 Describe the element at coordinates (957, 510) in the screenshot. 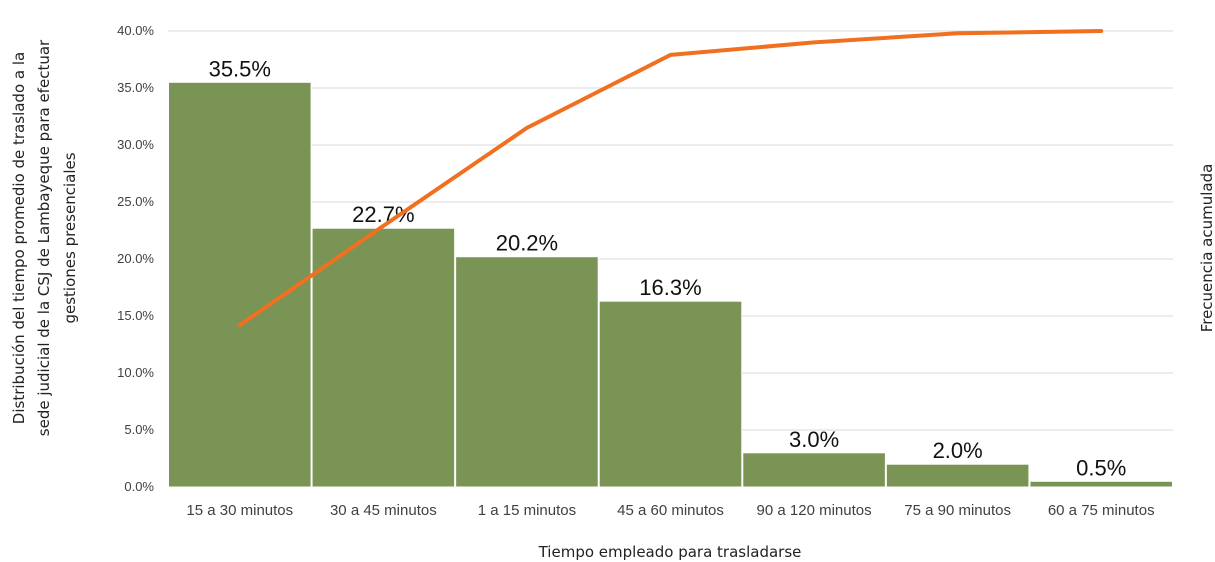

I see `x-category-label: 75 a 90 minutos` at that location.